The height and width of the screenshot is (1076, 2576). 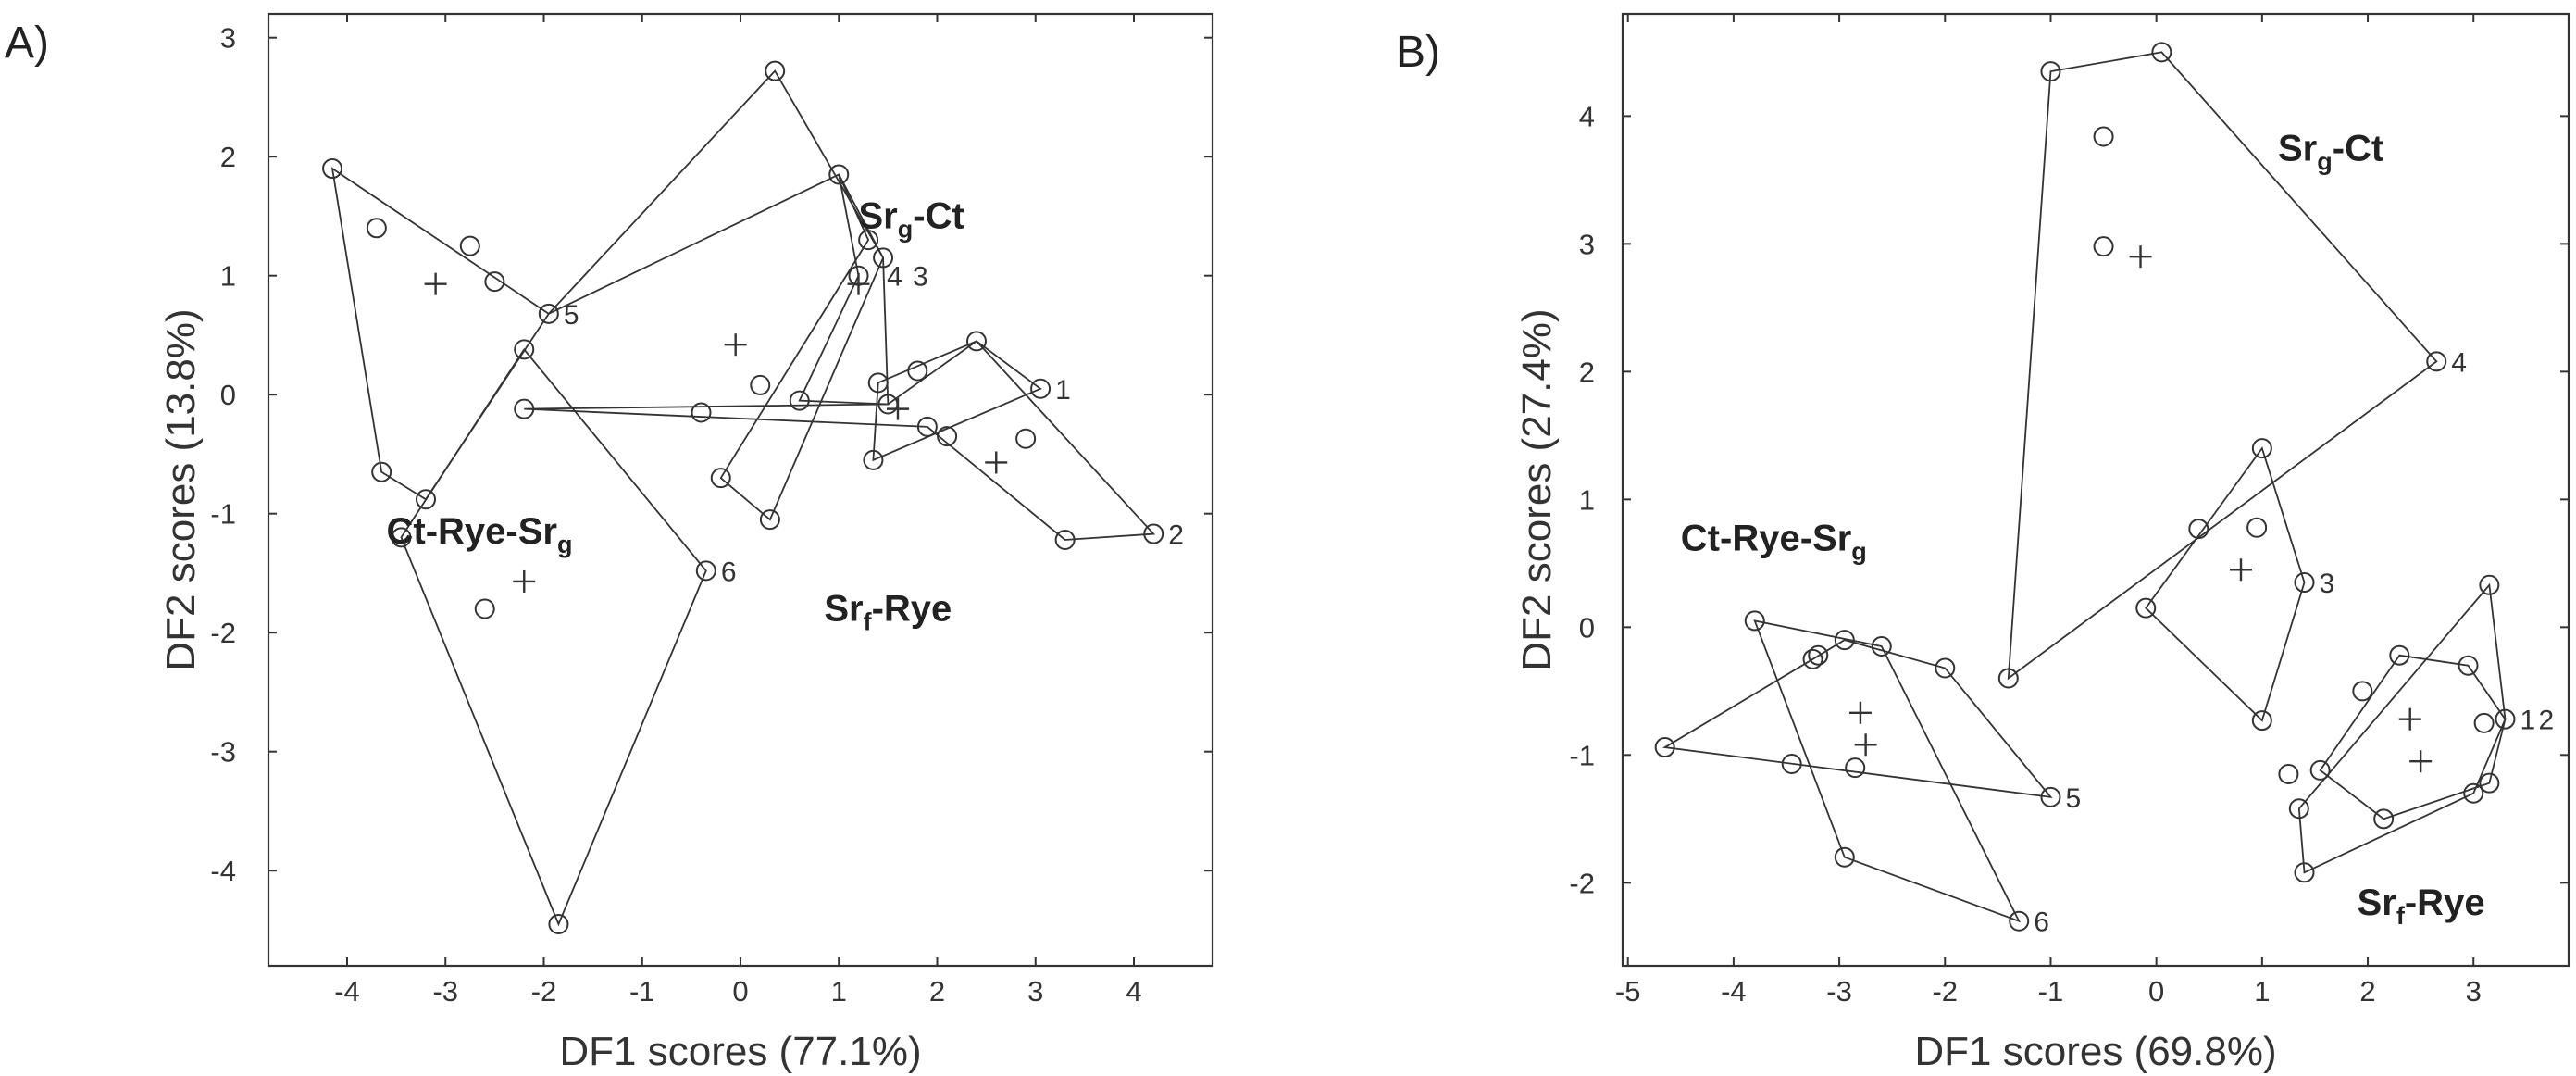 What do you see at coordinates (2401, 916) in the screenshot?
I see `group-label-subscript: f` at bounding box center [2401, 916].